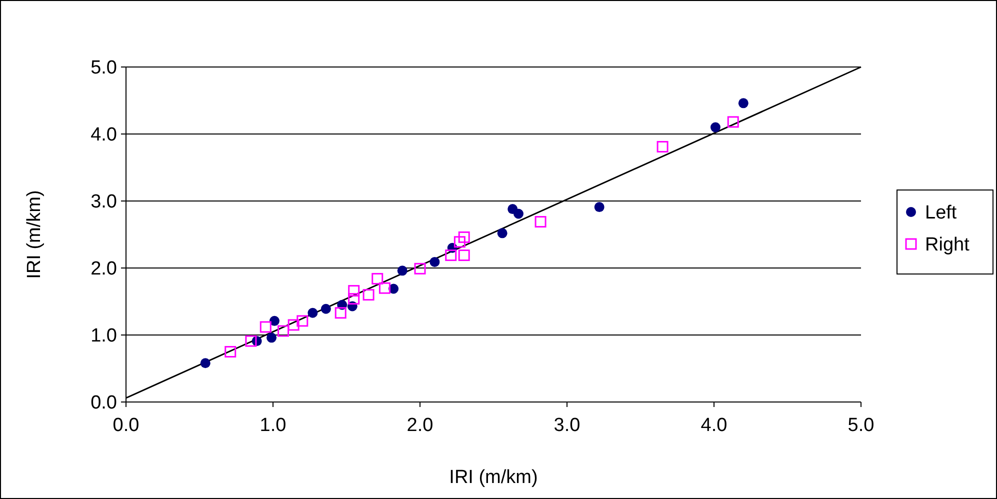 The height and width of the screenshot is (499, 997). I want to click on y-tick-label: 2.0, so click(103, 269).